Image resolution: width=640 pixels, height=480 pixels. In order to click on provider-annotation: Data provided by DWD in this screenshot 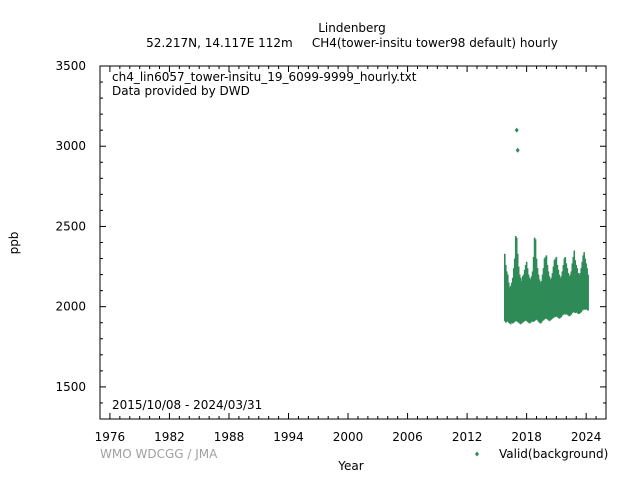, I will do `click(181, 91)`.